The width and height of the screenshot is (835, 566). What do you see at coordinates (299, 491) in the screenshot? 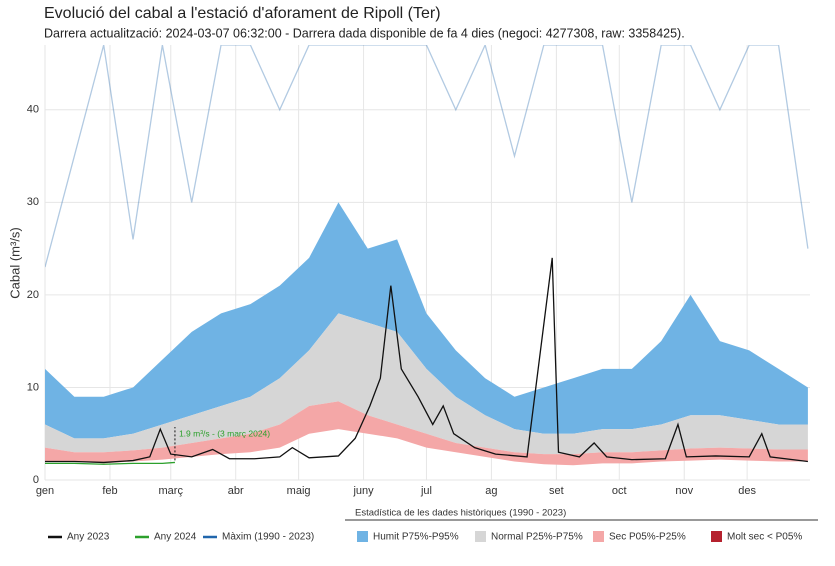
I see `x-tick-label: maig` at bounding box center [299, 491].